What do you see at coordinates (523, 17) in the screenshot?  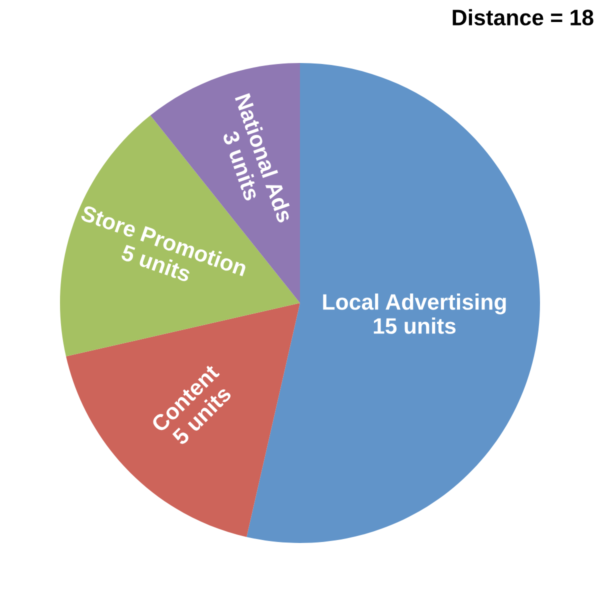 I see `text: Distance = 18` at bounding box center [523, 17].